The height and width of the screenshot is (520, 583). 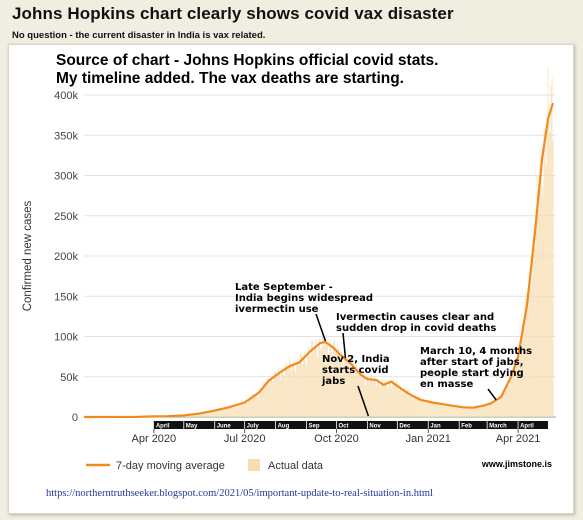 What do you see at coordinates (351, 425) in the screenshot?
I see `month-strip` at bounding box center [351, 425].